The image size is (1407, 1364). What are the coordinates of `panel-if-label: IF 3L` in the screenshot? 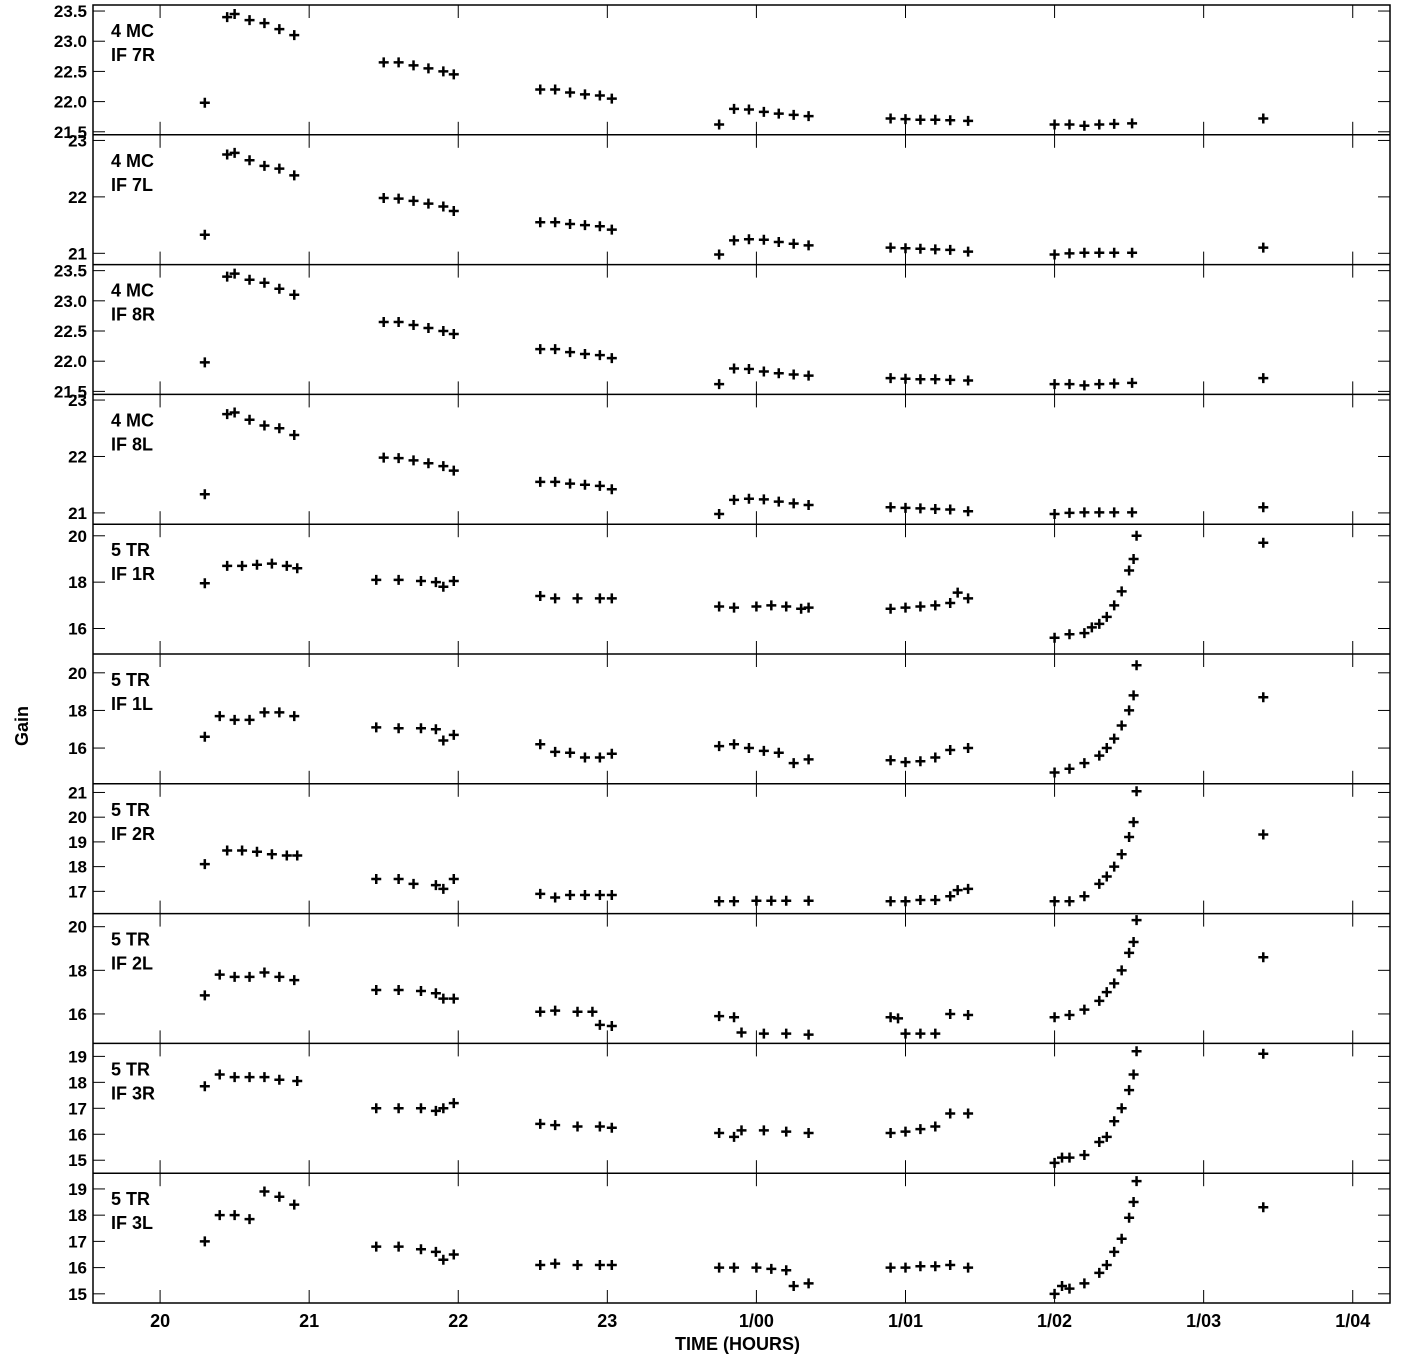 It's located at (132, 1223).